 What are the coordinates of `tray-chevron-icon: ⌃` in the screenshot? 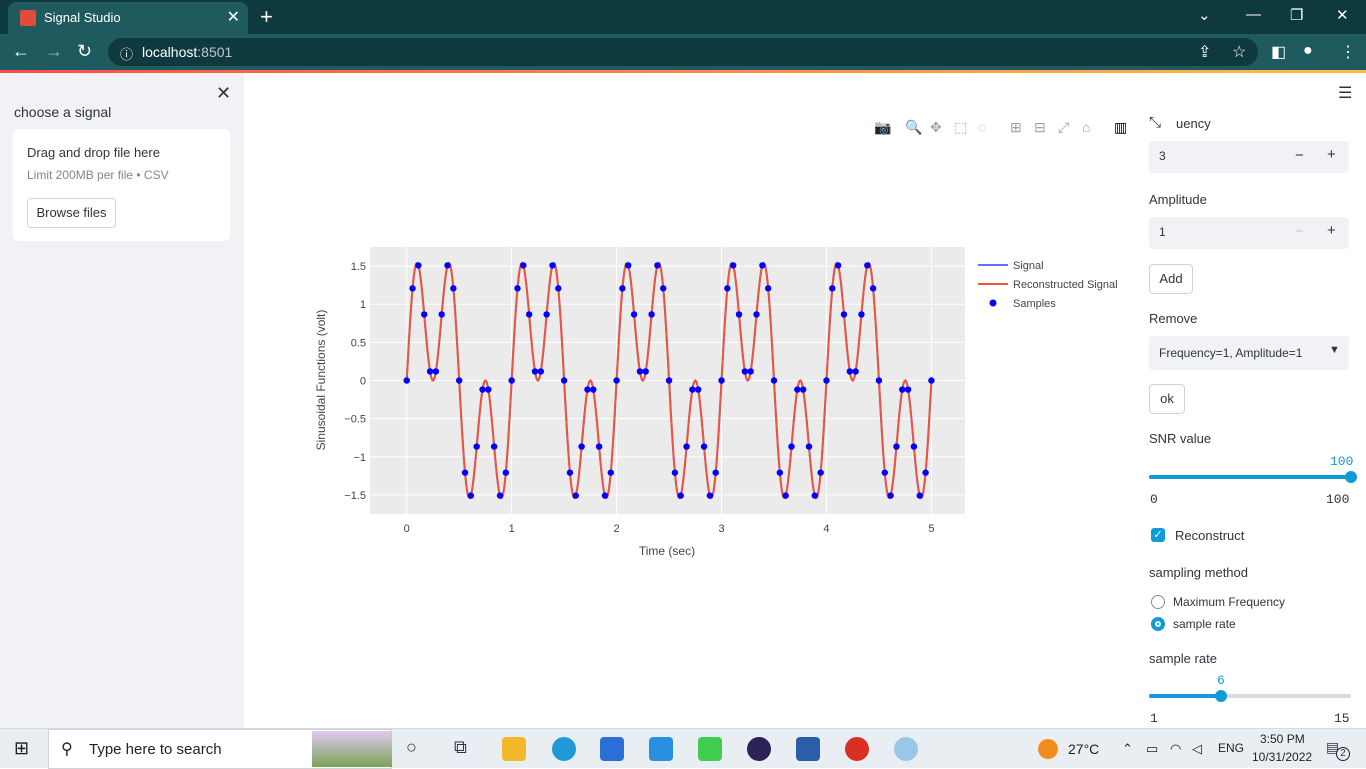 It's located at (1127, 748).